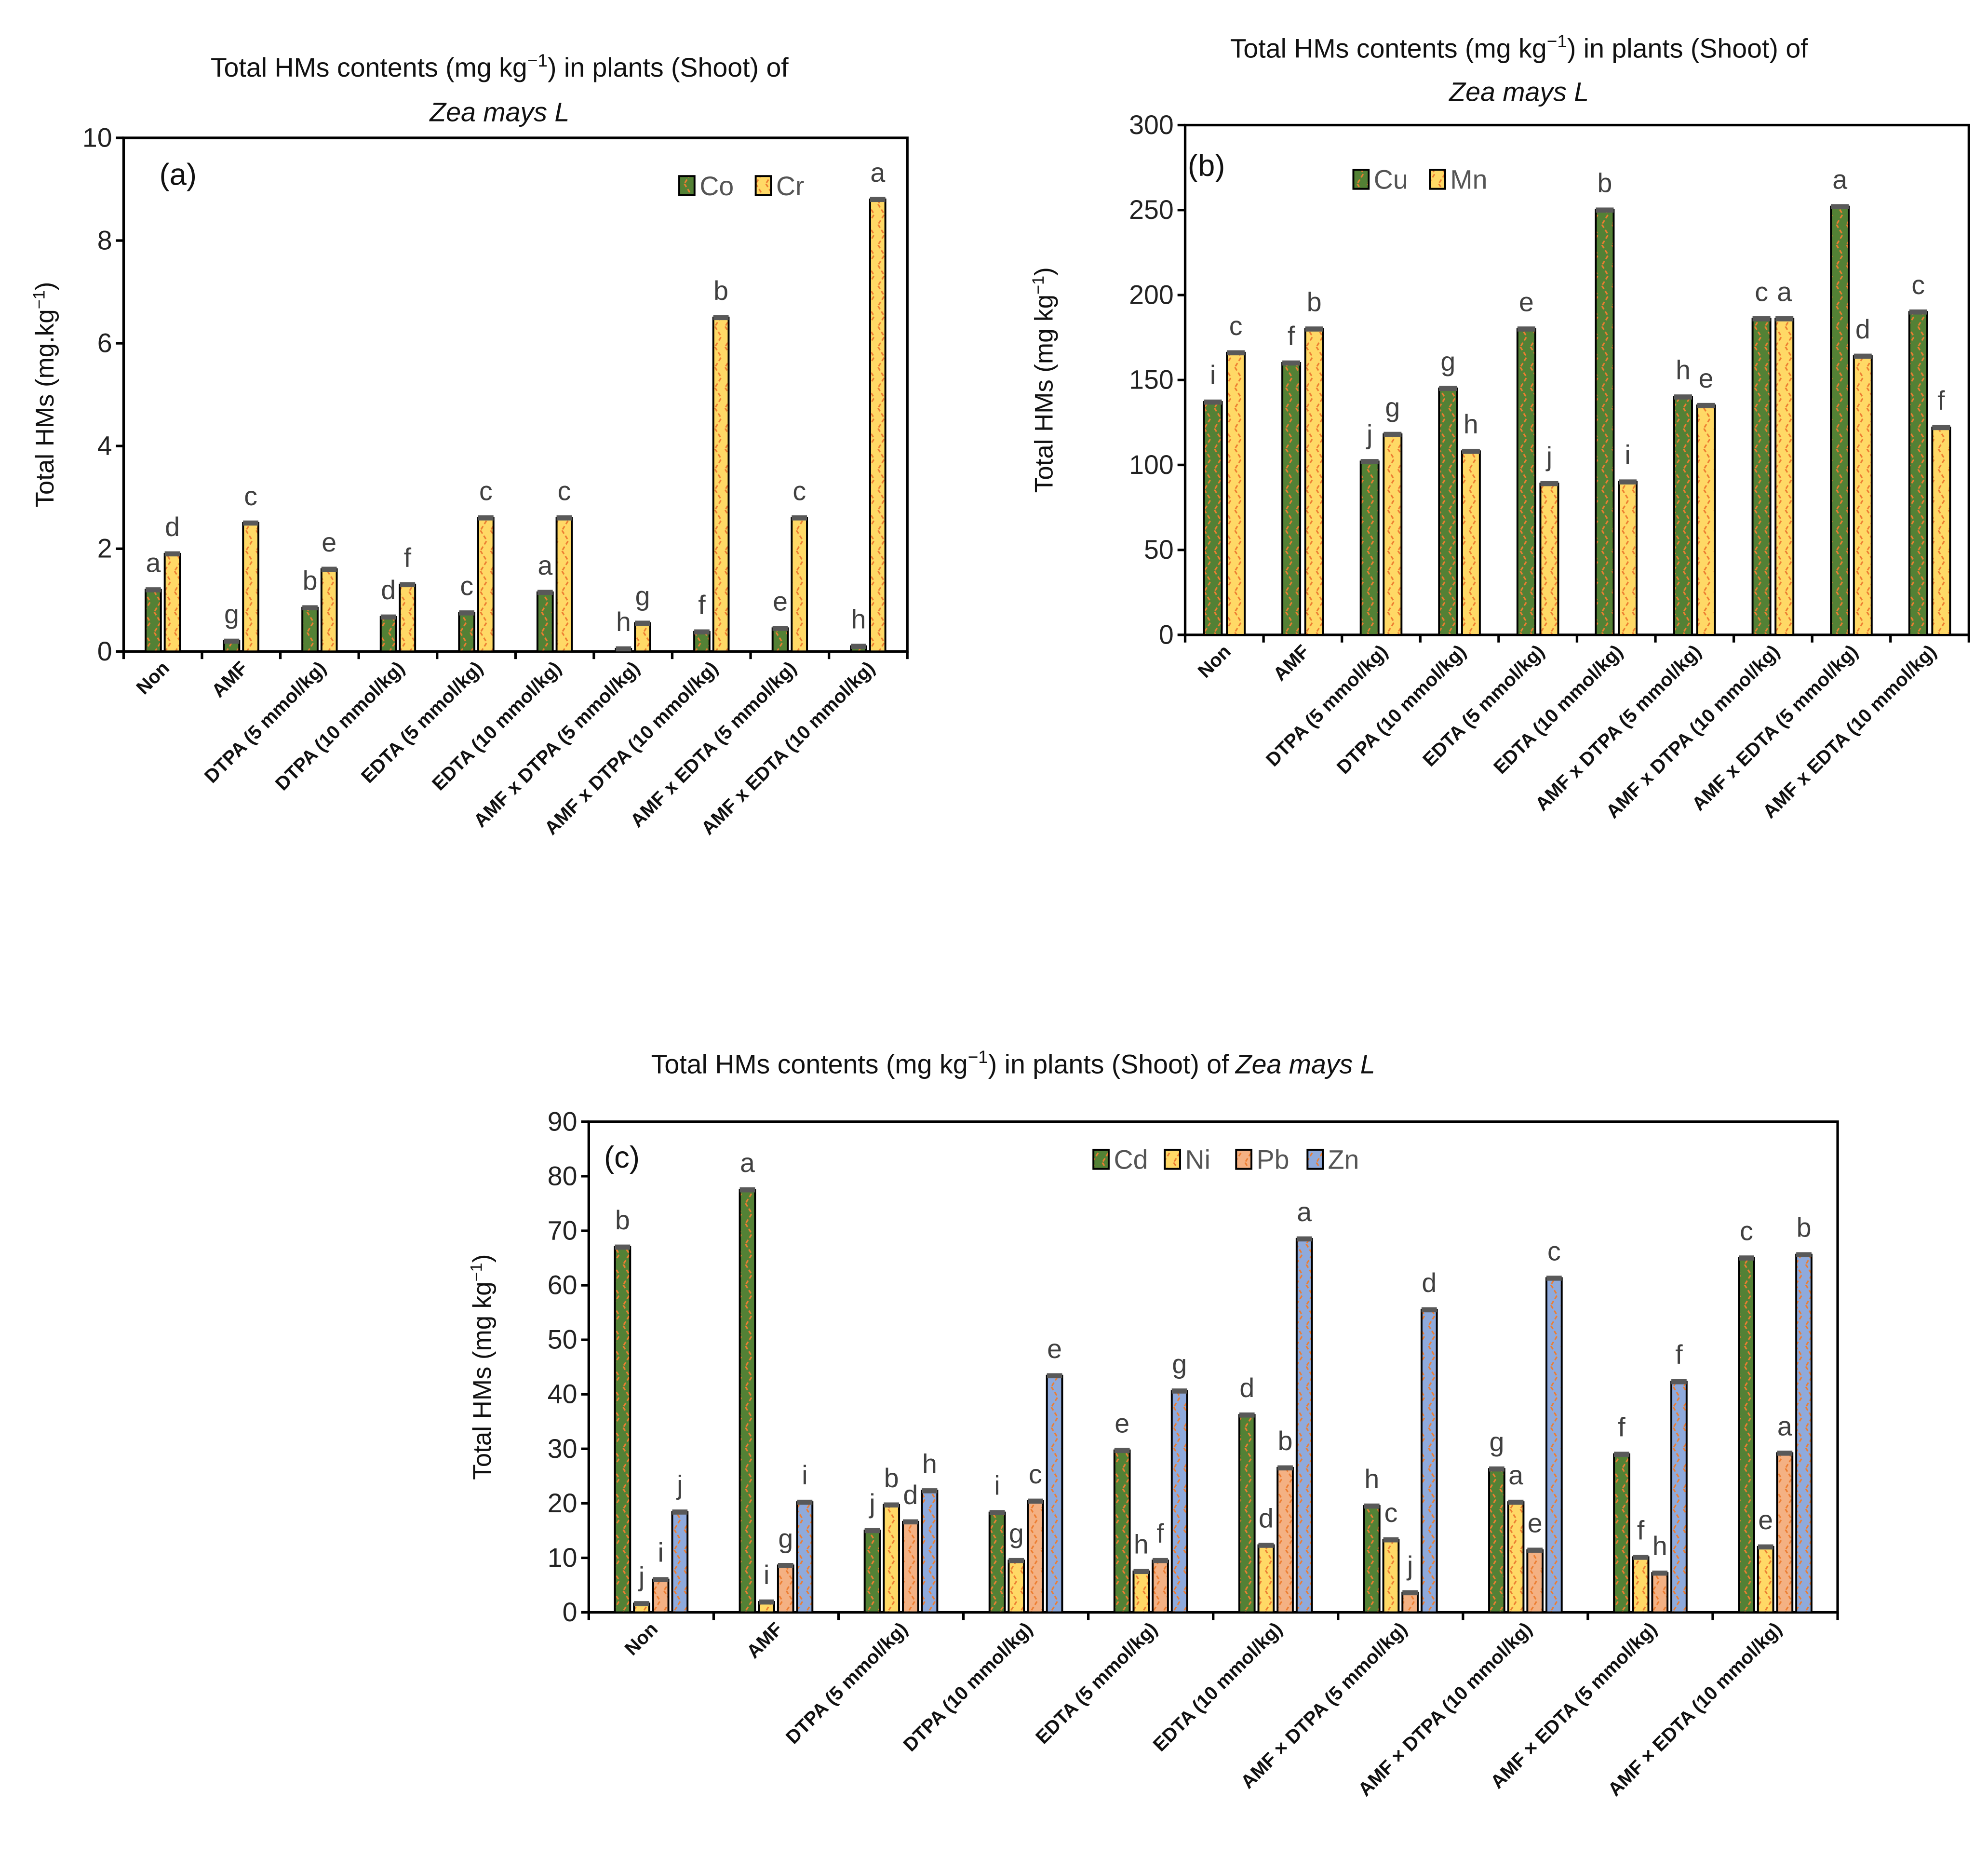 This screenshot has height=1870, width=1988. What do you see at coordinates (104, 446) in the screenshot?
I see `y-tick-label: 4` at bounding box center [104, 446].